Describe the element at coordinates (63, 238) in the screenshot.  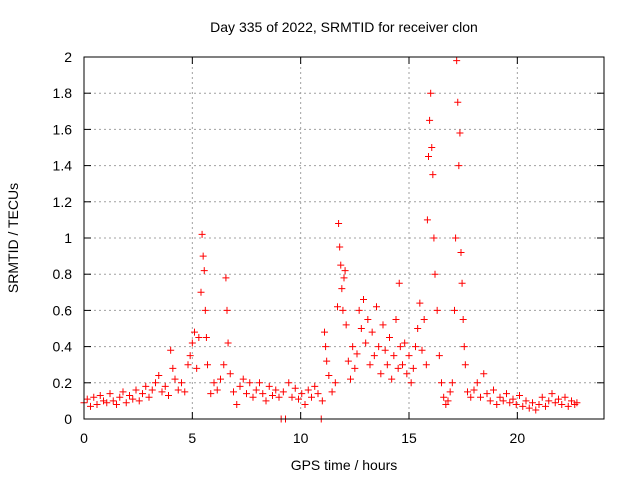
I see `y-tick-labels: 0 0.2 0.4 0.6 0.8 1 1.2 1.4 1.6 1.8 2` at that location.